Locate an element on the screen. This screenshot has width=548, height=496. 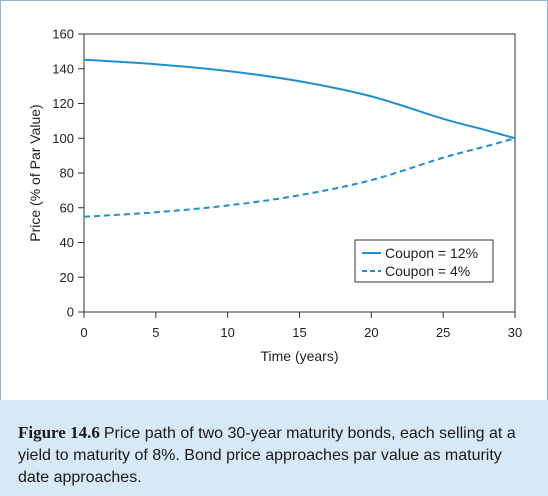
x-axis-title: Time (years) is located at coordinates (299, 356).